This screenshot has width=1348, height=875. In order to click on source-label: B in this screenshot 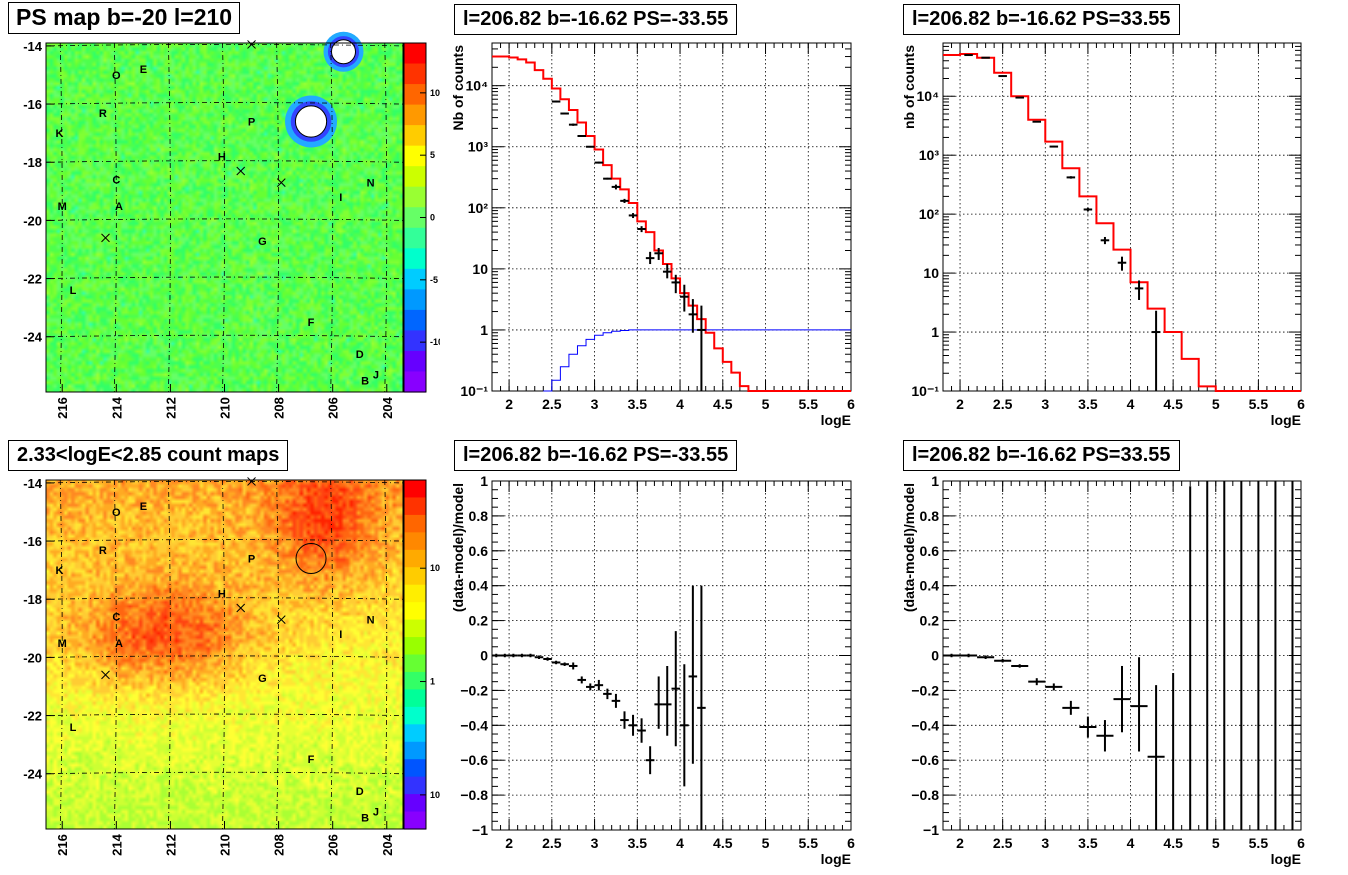, I will do `click(365, 381)`.